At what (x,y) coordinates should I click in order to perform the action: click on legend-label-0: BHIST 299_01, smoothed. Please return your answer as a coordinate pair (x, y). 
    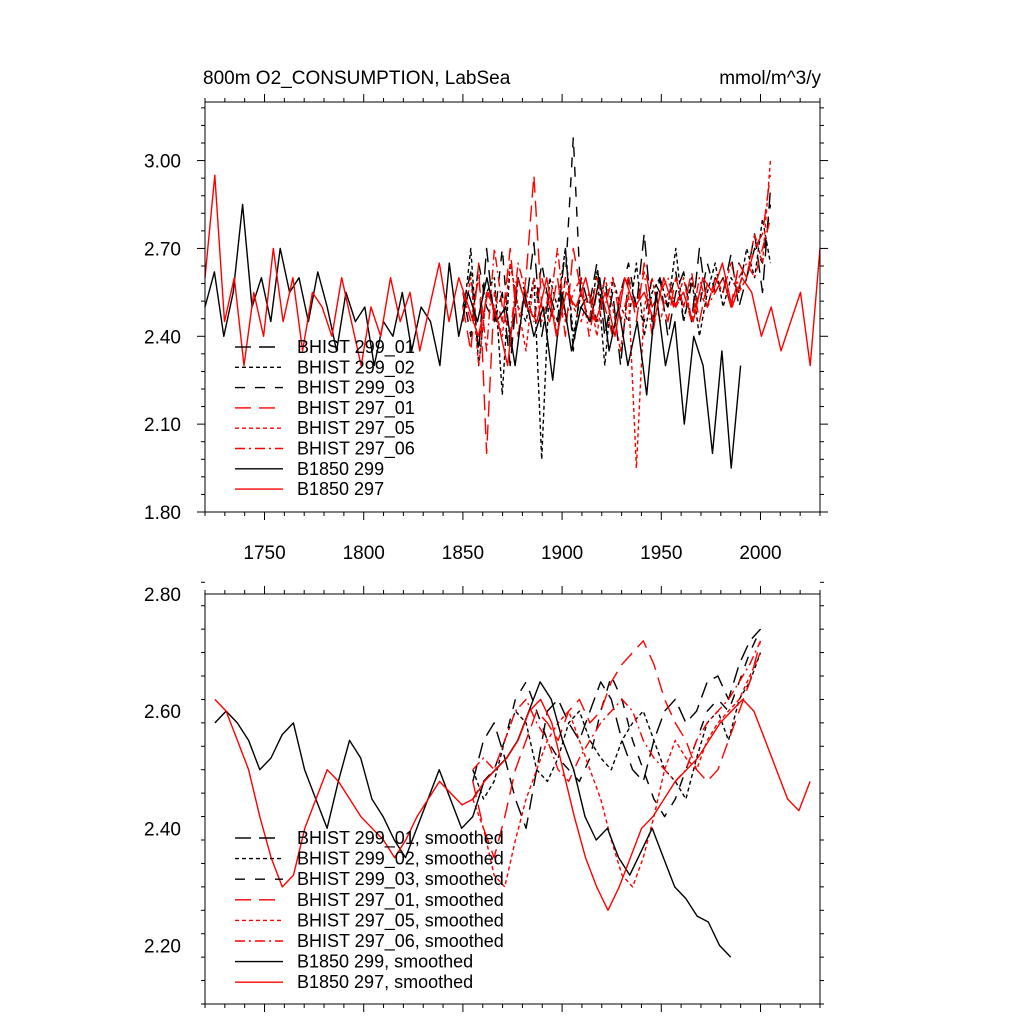
    Looking at the image, I should click on (400, 838).